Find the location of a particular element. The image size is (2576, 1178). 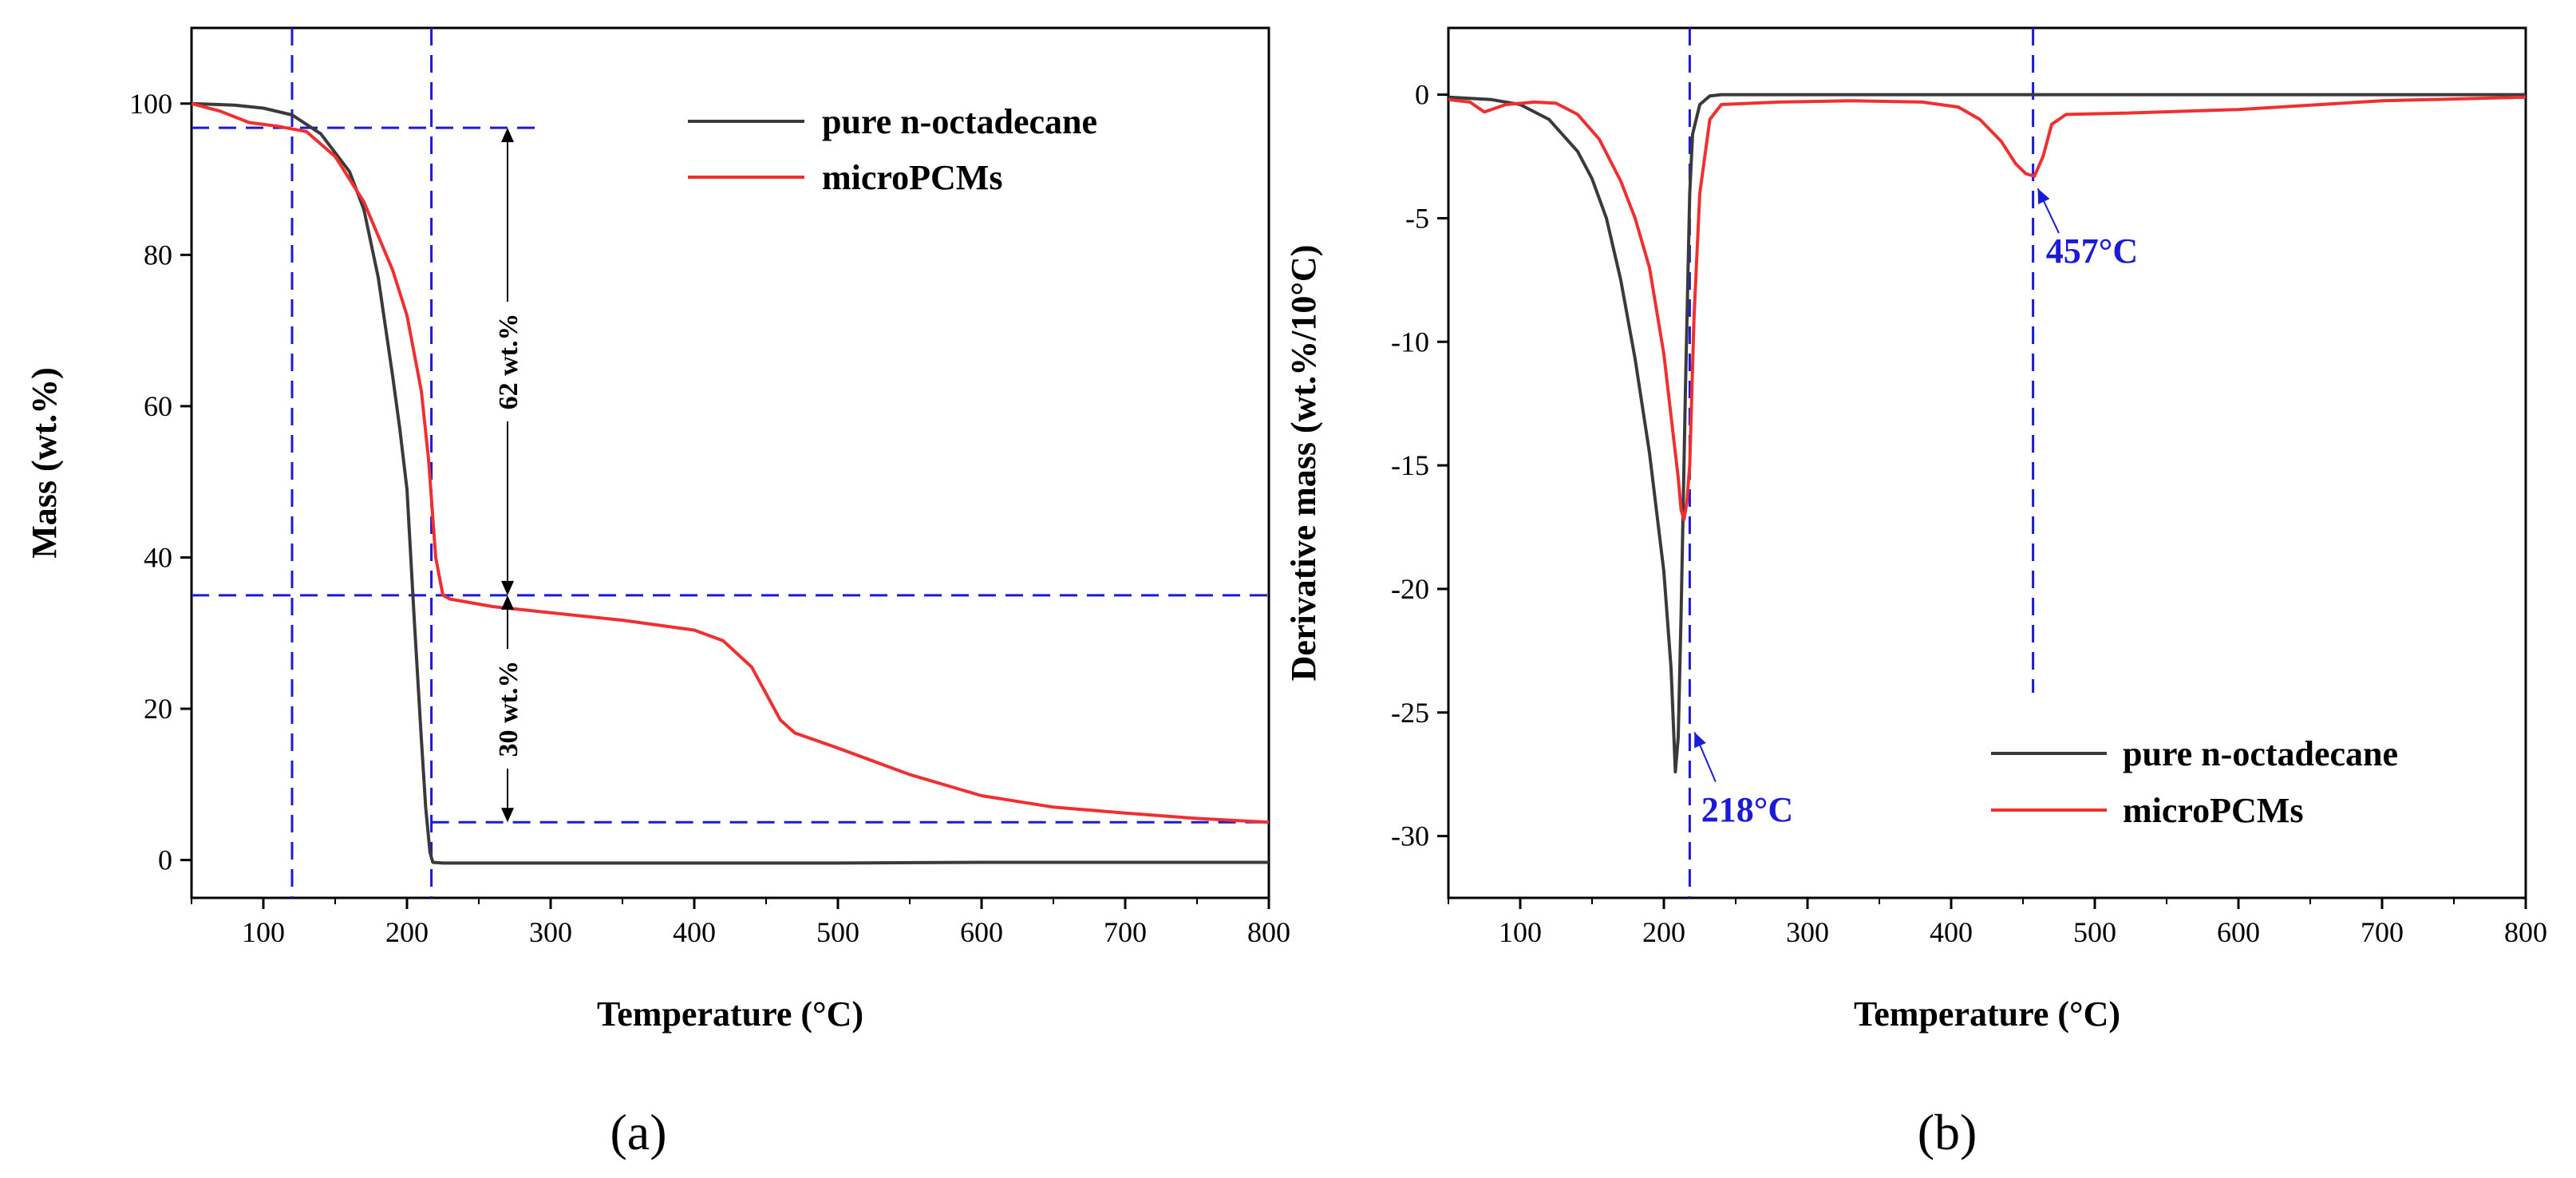

panel-label-b: (b) is located at coordinates (1947, 1132).